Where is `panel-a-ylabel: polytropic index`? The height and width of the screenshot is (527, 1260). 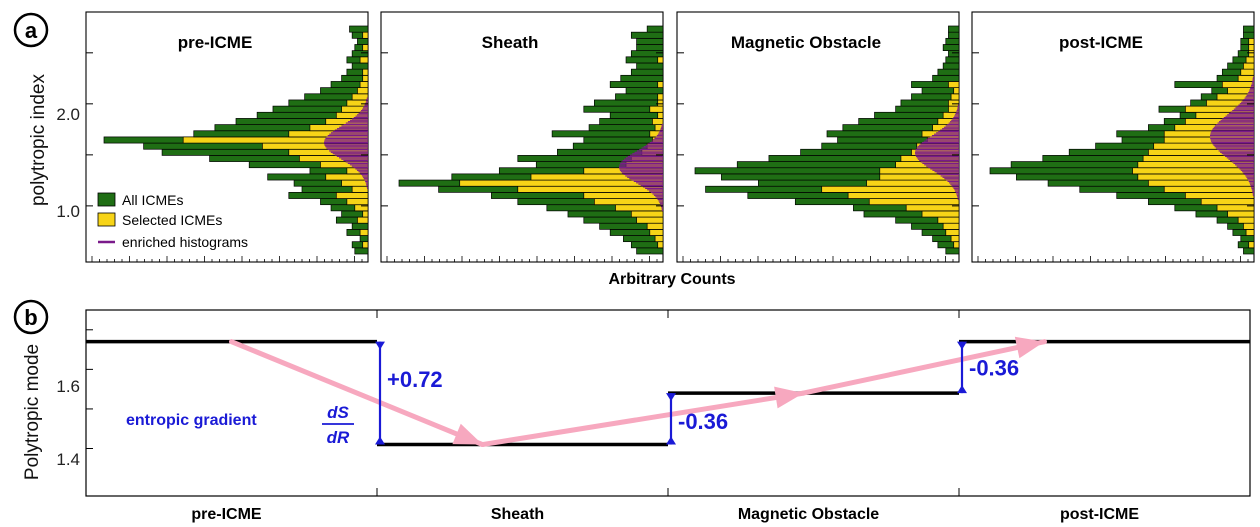
panel-a-ylabel: polytropic index is located at coordinates (38, 139).